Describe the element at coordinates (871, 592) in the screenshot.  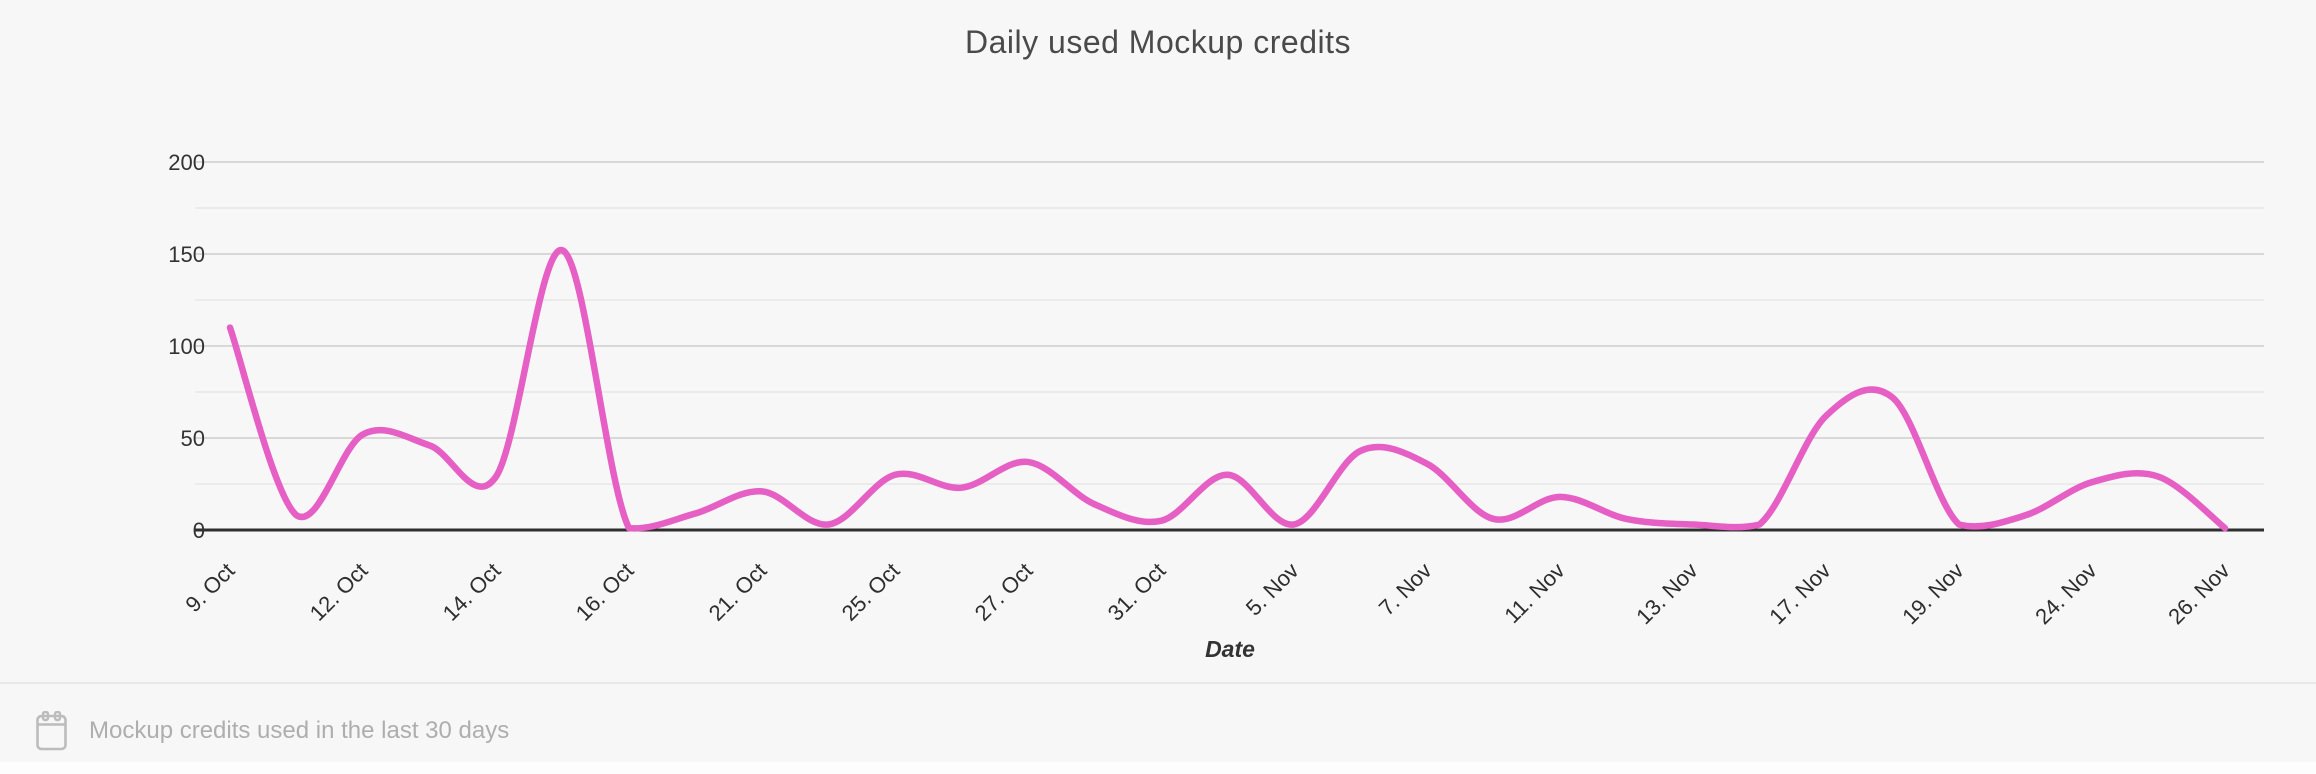
I see `x-axis-label: 25. Oct` at that location.